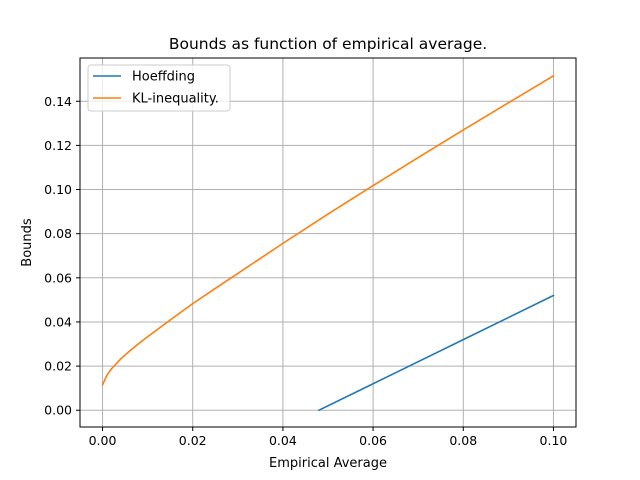 The width and height of the screenshot is (640, 480). Describe the element at coordinates (58, 321) in the screenshot. I see `y-tick-label: 0.04` at that location.